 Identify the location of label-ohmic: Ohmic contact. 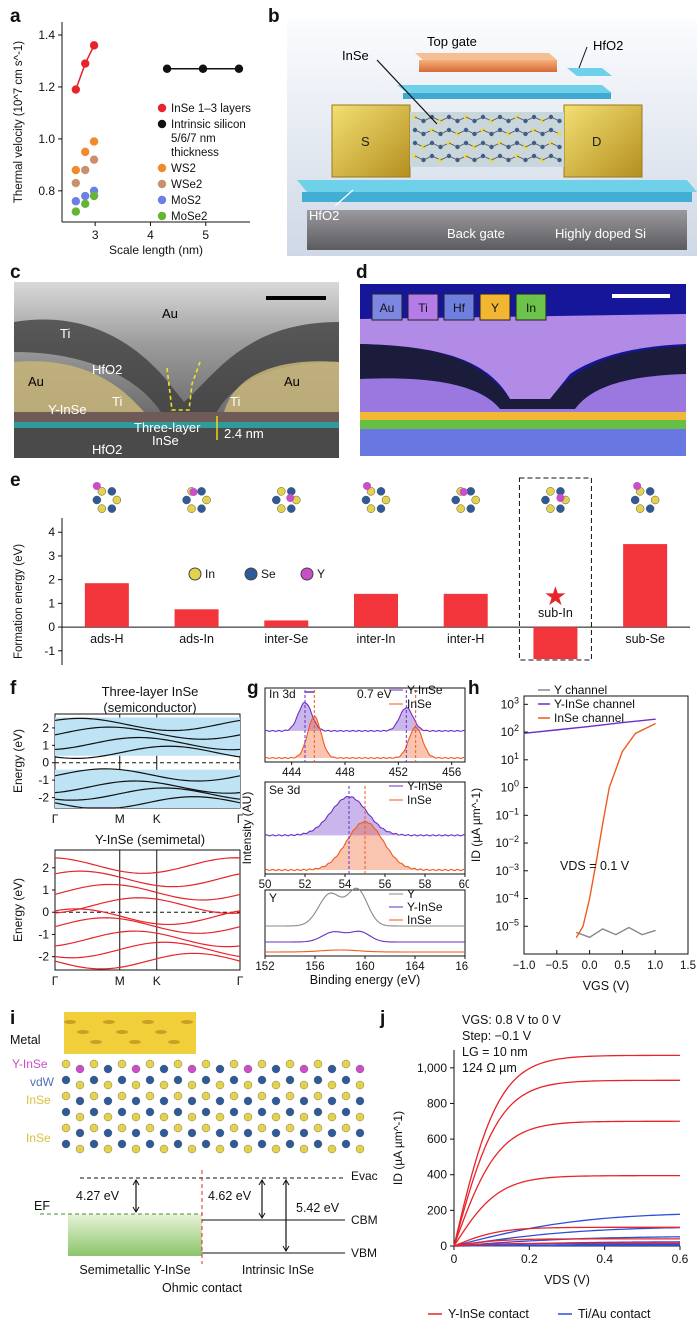
(202, 1288).